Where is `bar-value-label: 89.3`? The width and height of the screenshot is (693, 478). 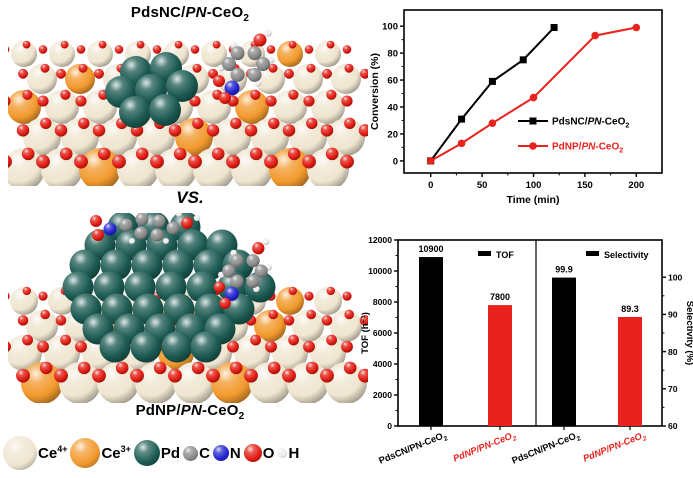 bar-value-label: 89.3 is located at coordinates (630, 309).